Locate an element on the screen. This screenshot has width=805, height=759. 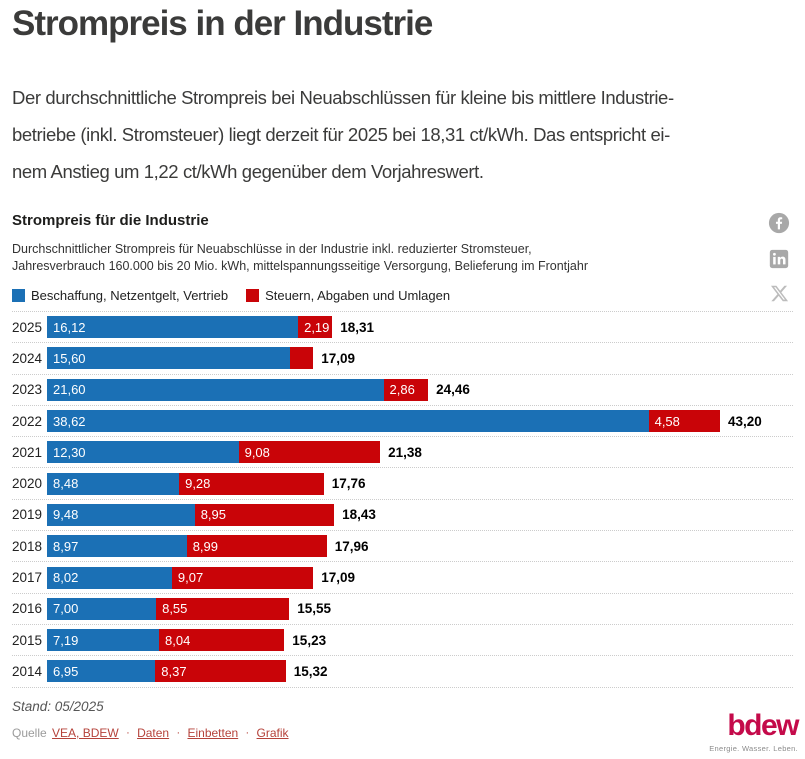
facebook-share-icon is located at coordinates (779, 223).